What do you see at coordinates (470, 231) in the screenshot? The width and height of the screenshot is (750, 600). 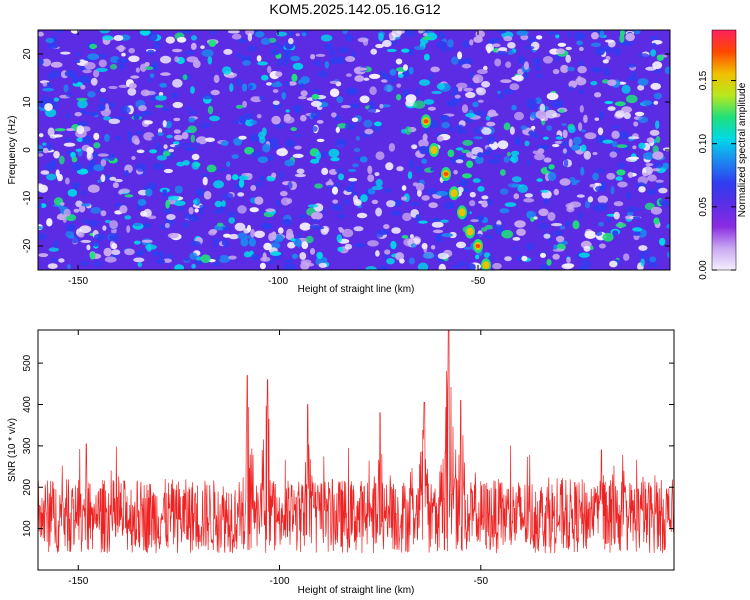 I see `streak-blob-mid` at bounding box center [470, 231].